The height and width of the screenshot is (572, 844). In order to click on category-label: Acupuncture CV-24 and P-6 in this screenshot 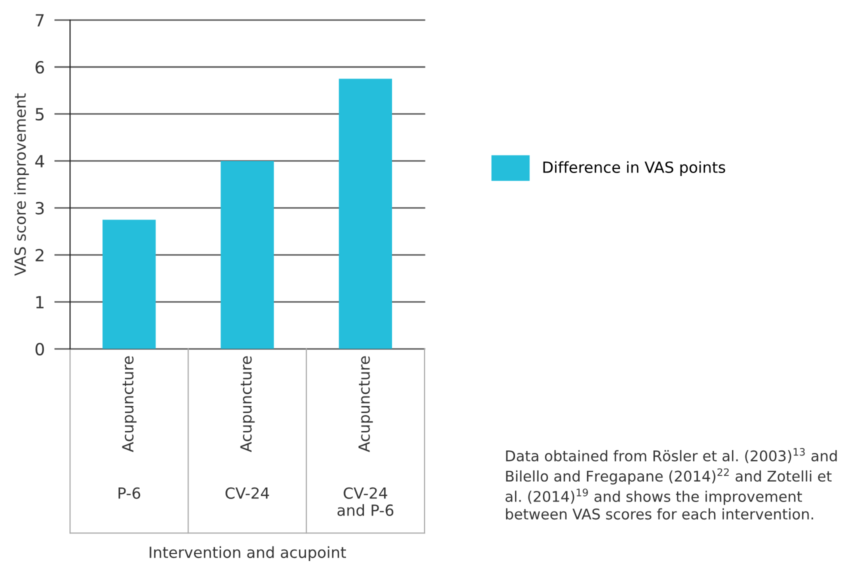, I will do `click(366, 436)`.